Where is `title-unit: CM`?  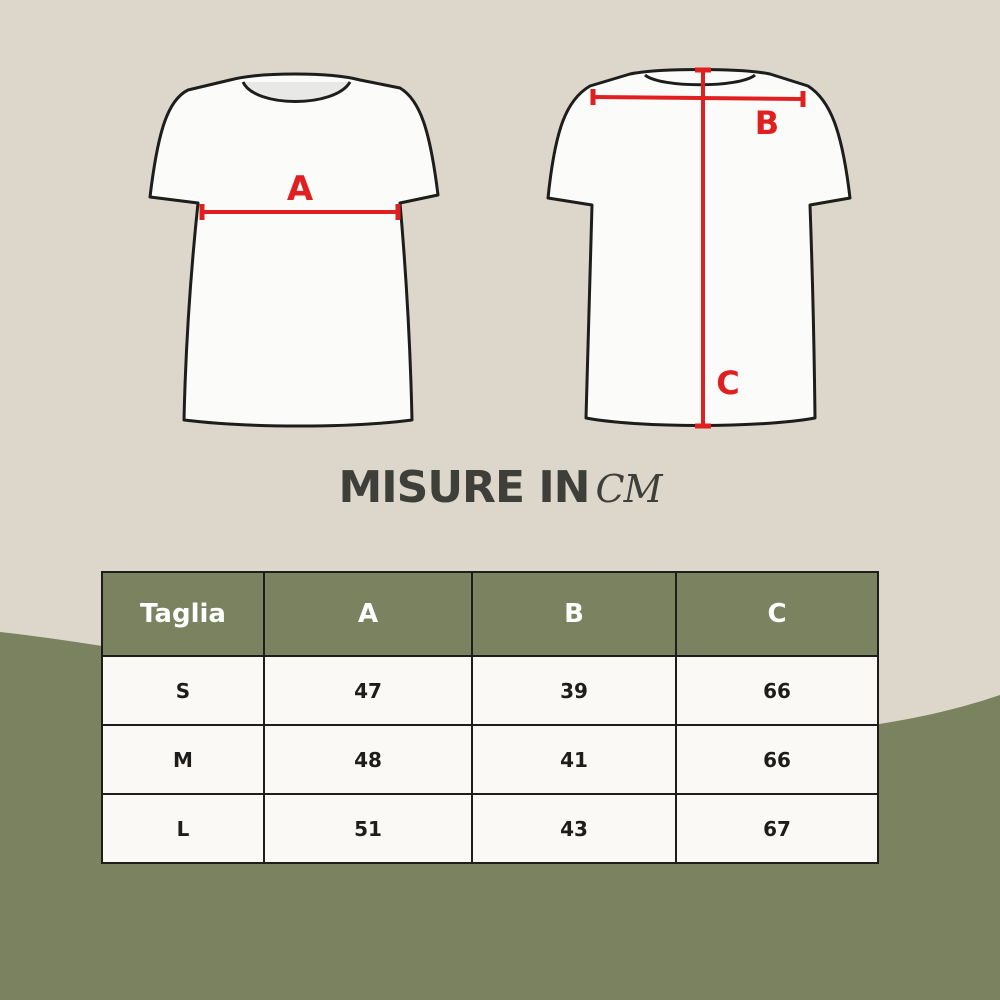 title-unit: CM is located at coordinates (629, 489).